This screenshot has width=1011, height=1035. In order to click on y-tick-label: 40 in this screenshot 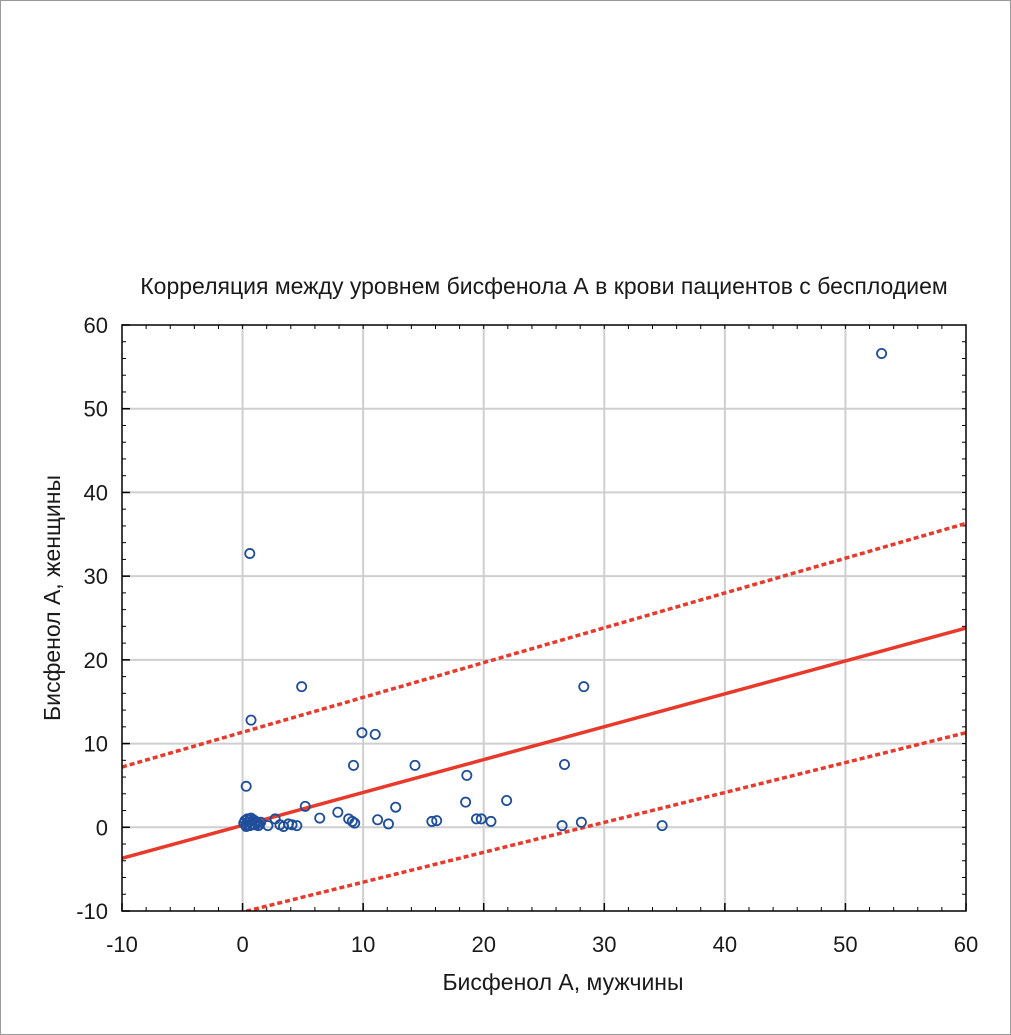, I will do `click(96, 492)`.